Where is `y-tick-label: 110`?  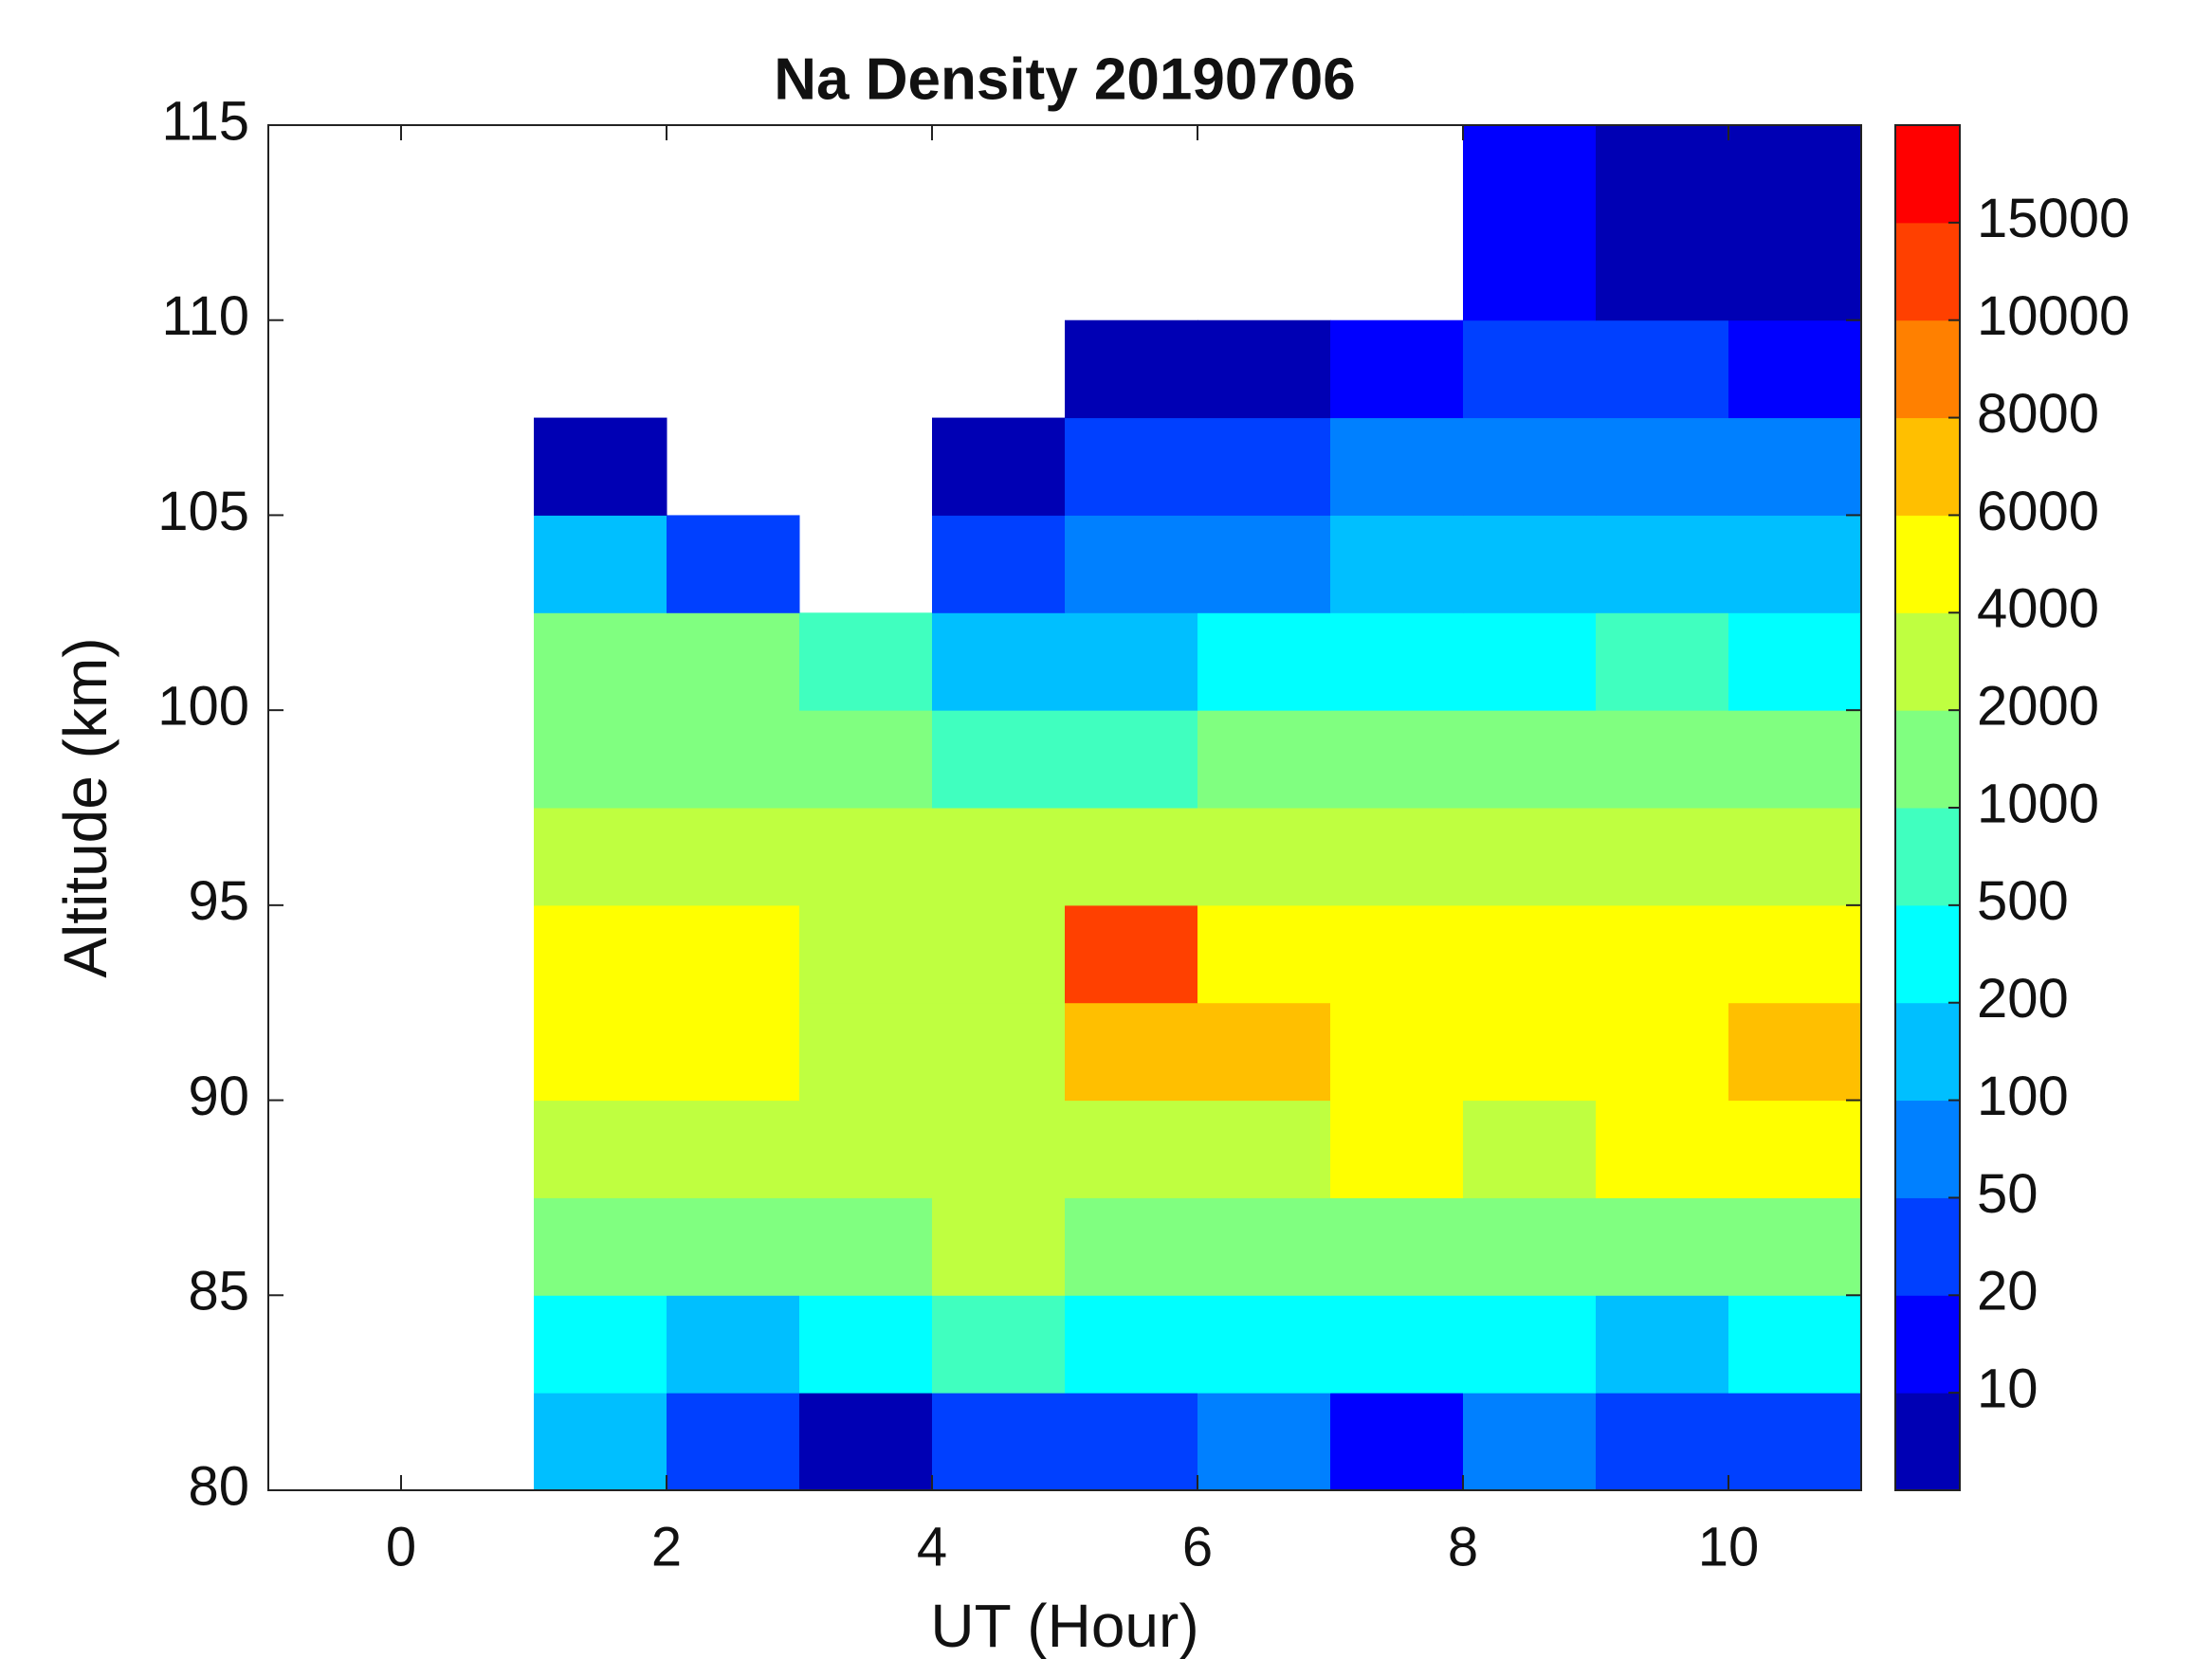
y-tick-label: 110 is located at coordinates (205, 316).